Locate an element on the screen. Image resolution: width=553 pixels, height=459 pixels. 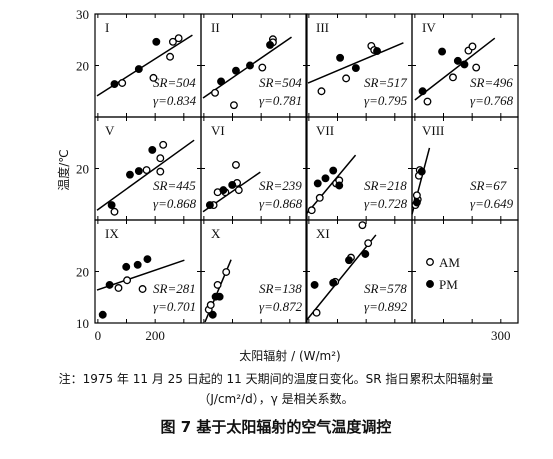
panel-label: V is located at coordinates (110, 130).